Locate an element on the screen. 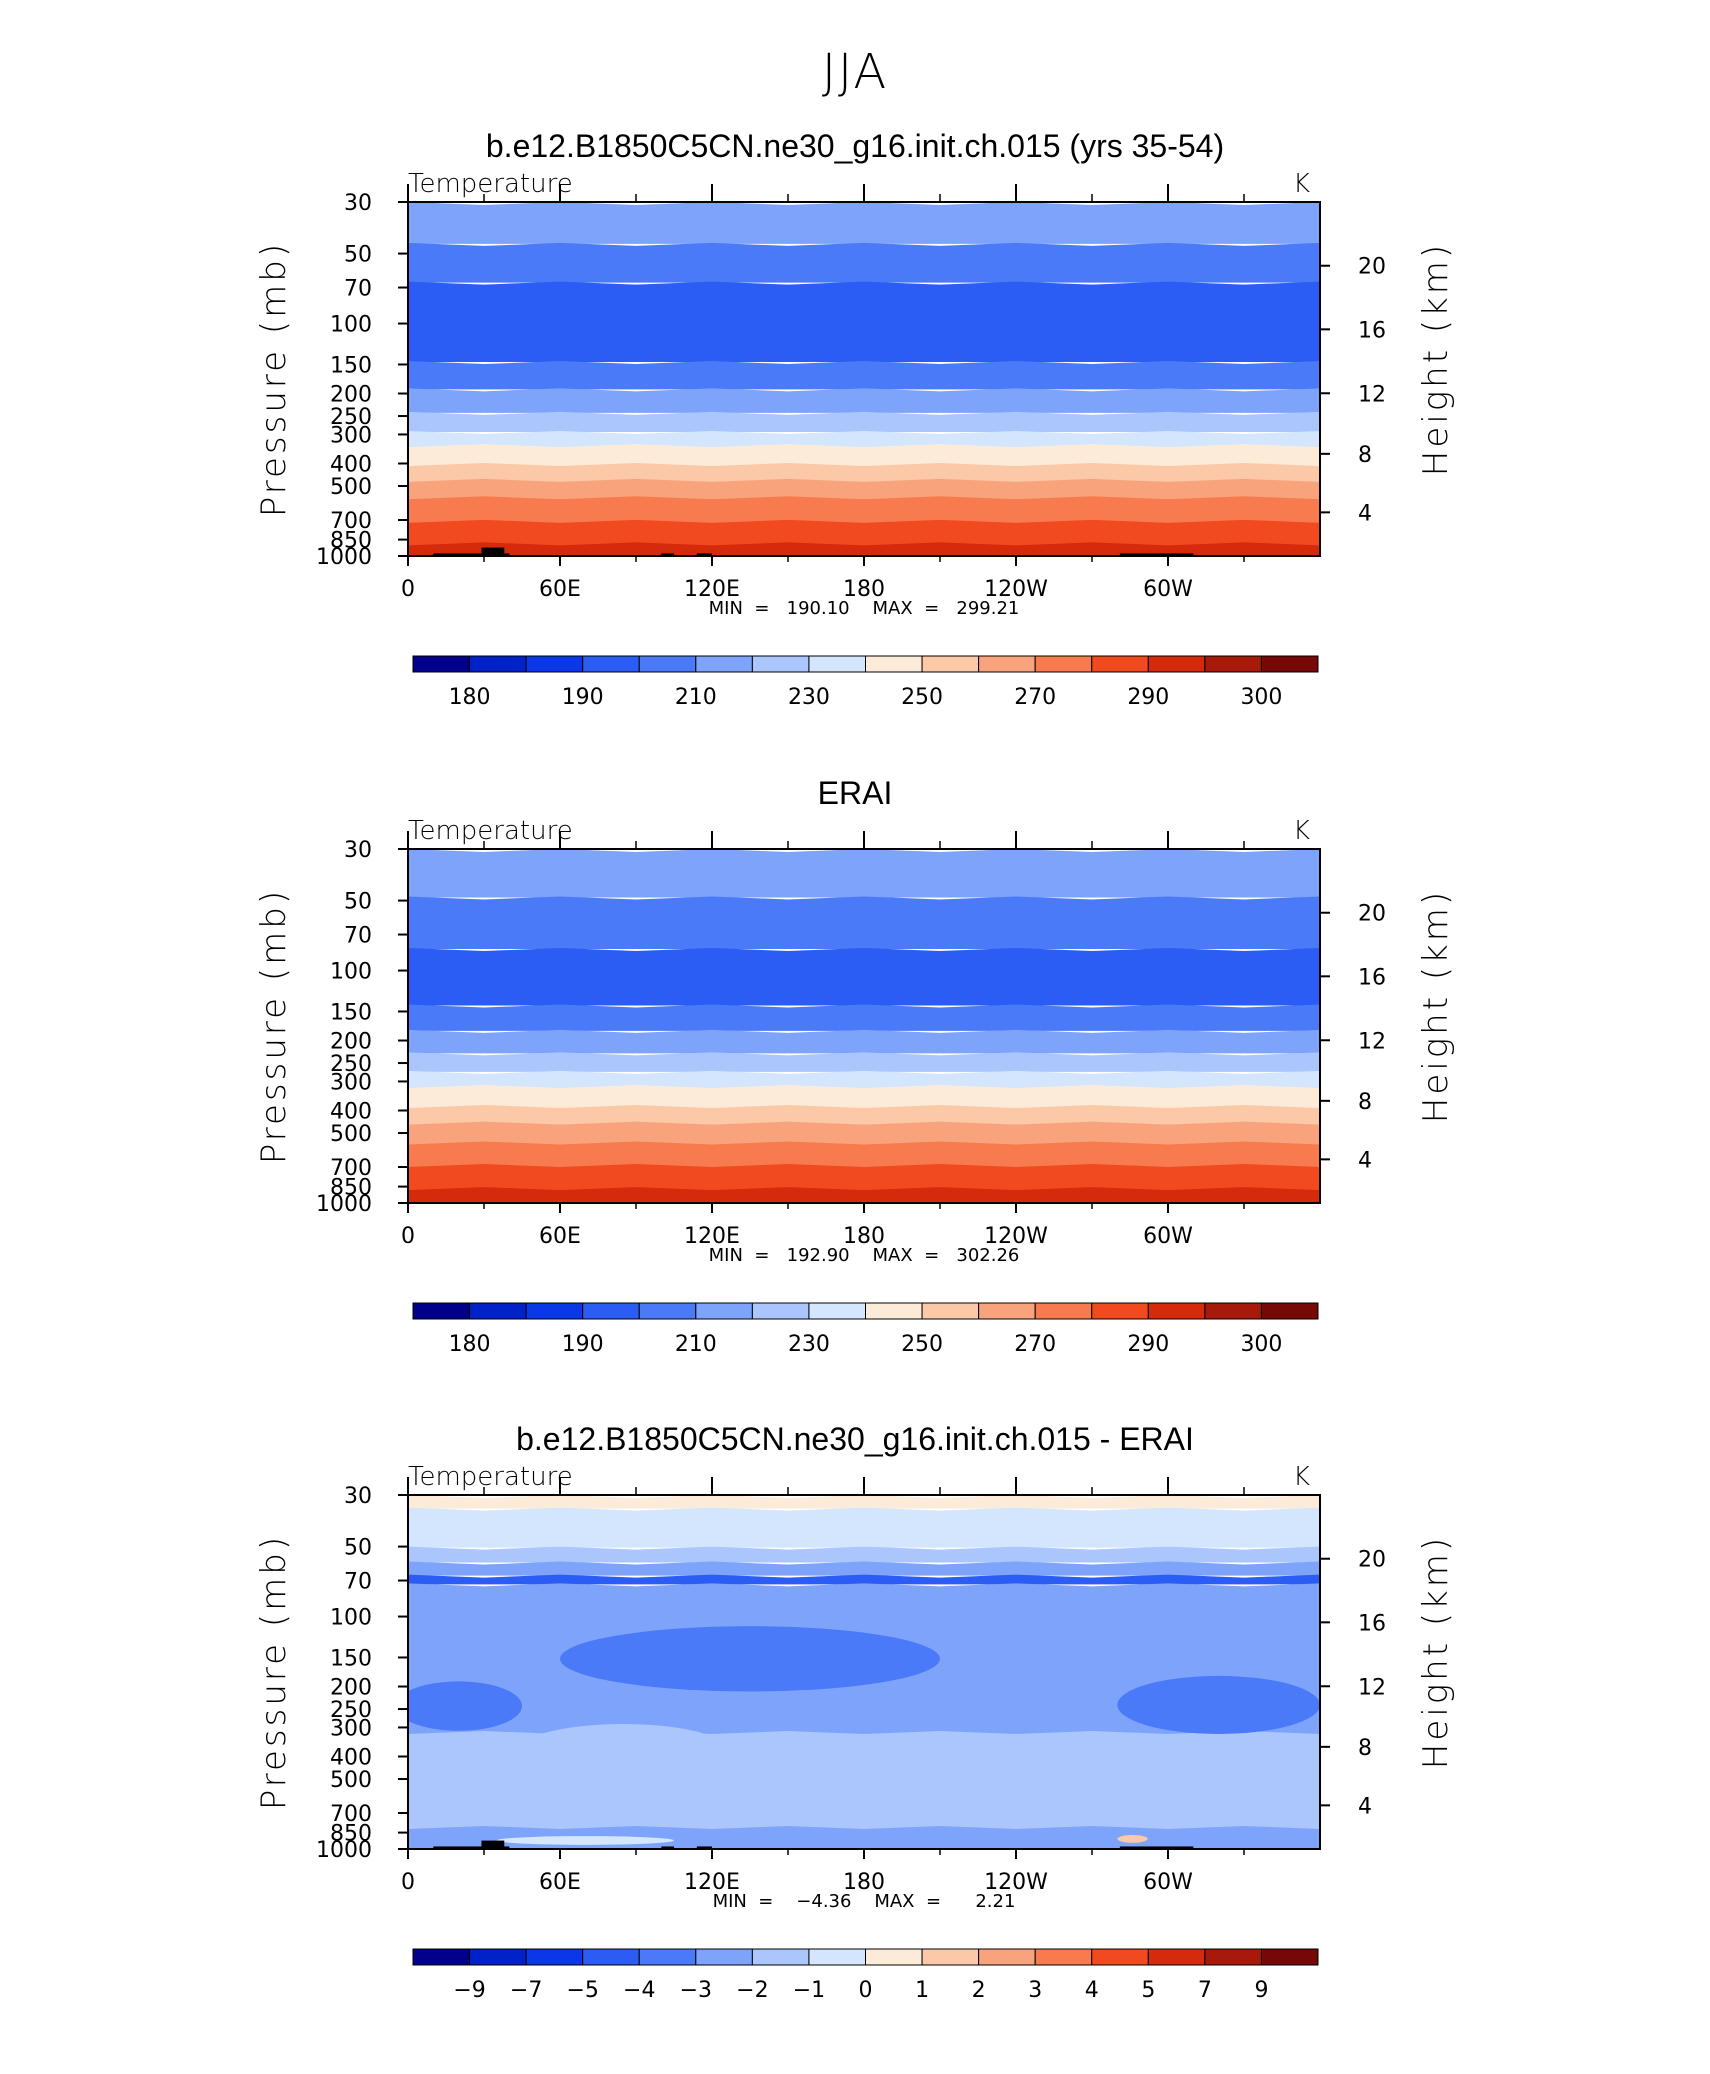 The image size is (1710, 2074). y-tick-label: 500 is located at coordinates (351, 487).